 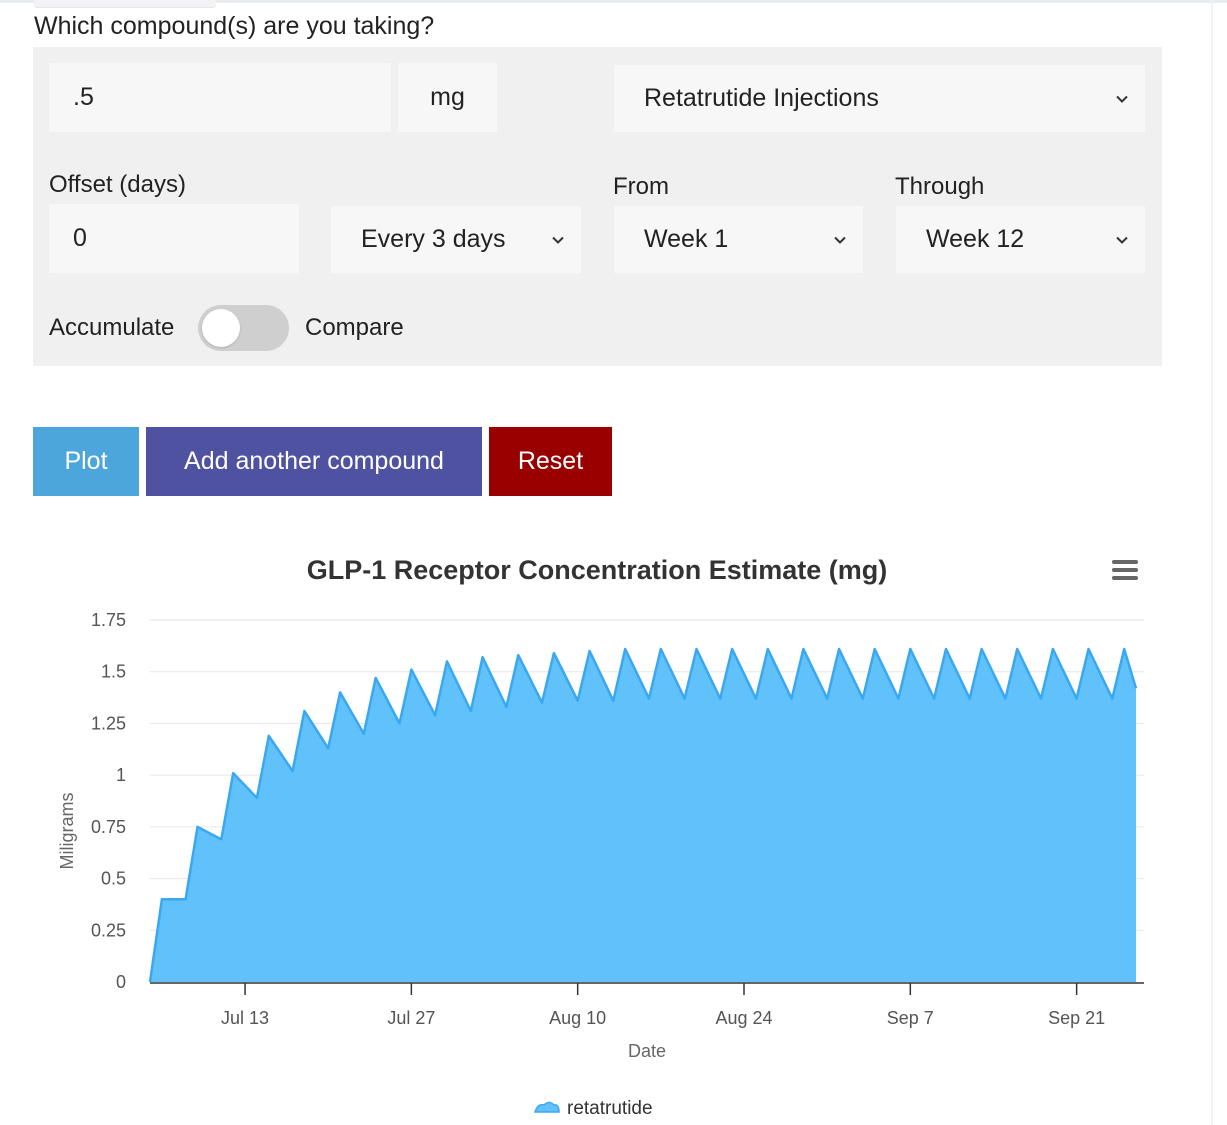 I want to click on frequency-select: Every 3 days, so click(x=456, y=239).